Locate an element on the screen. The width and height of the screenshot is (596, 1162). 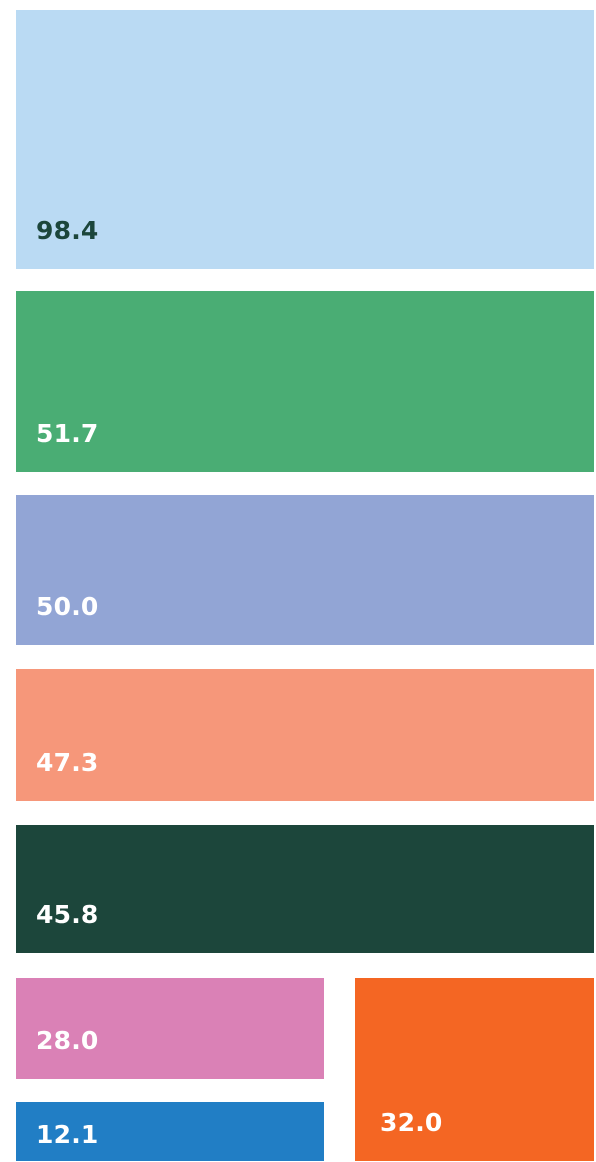
tile-50-0: 50.0 is located at coordinates (305, 570).